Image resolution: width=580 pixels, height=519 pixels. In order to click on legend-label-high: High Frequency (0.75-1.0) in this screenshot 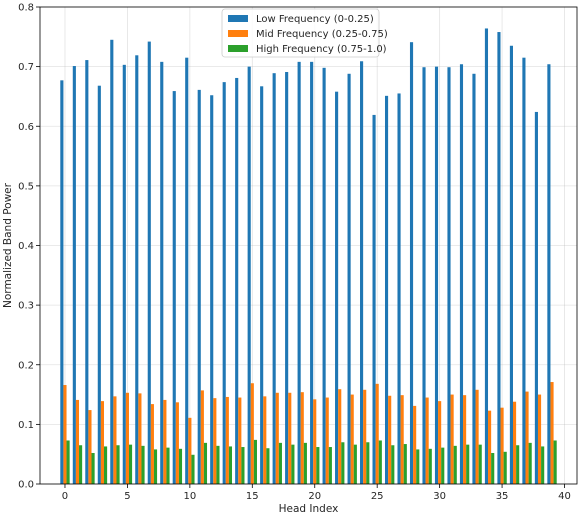, I will do `click(321, 49)`.